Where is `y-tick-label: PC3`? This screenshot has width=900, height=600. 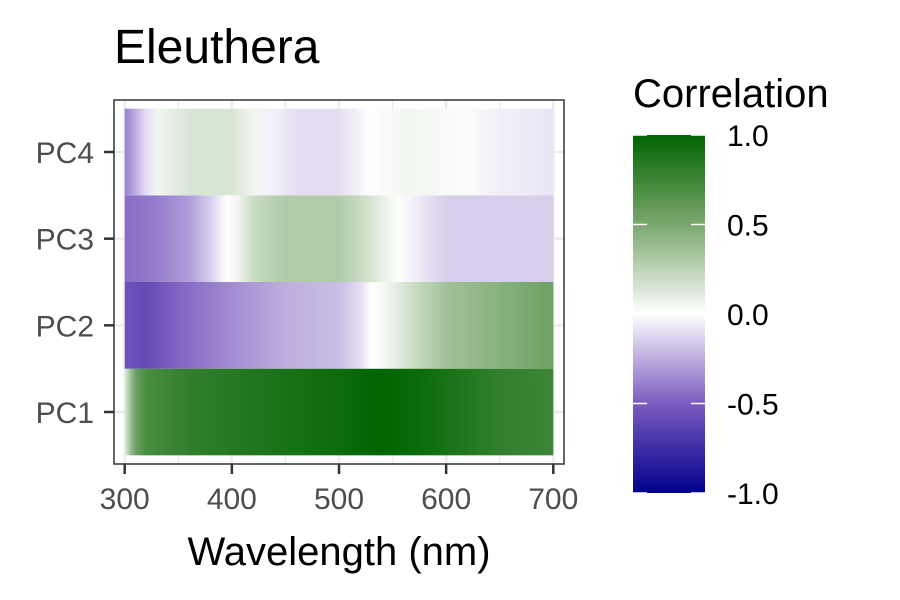
y-tick-label: PC3 is located at coordinates (65, 240).